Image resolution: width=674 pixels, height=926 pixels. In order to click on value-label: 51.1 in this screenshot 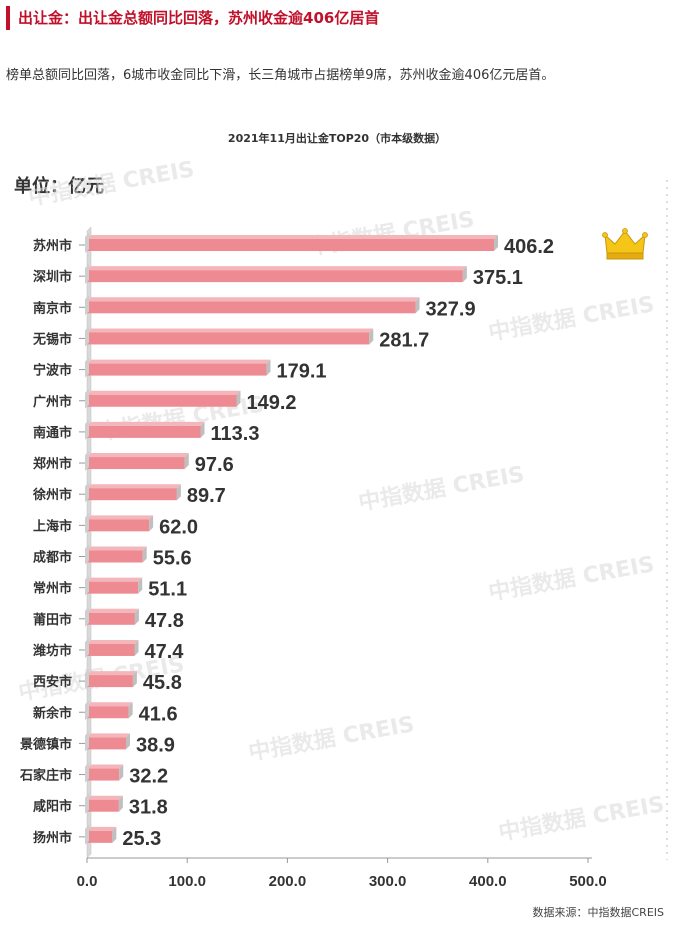, I will do `click(167, 590)`.